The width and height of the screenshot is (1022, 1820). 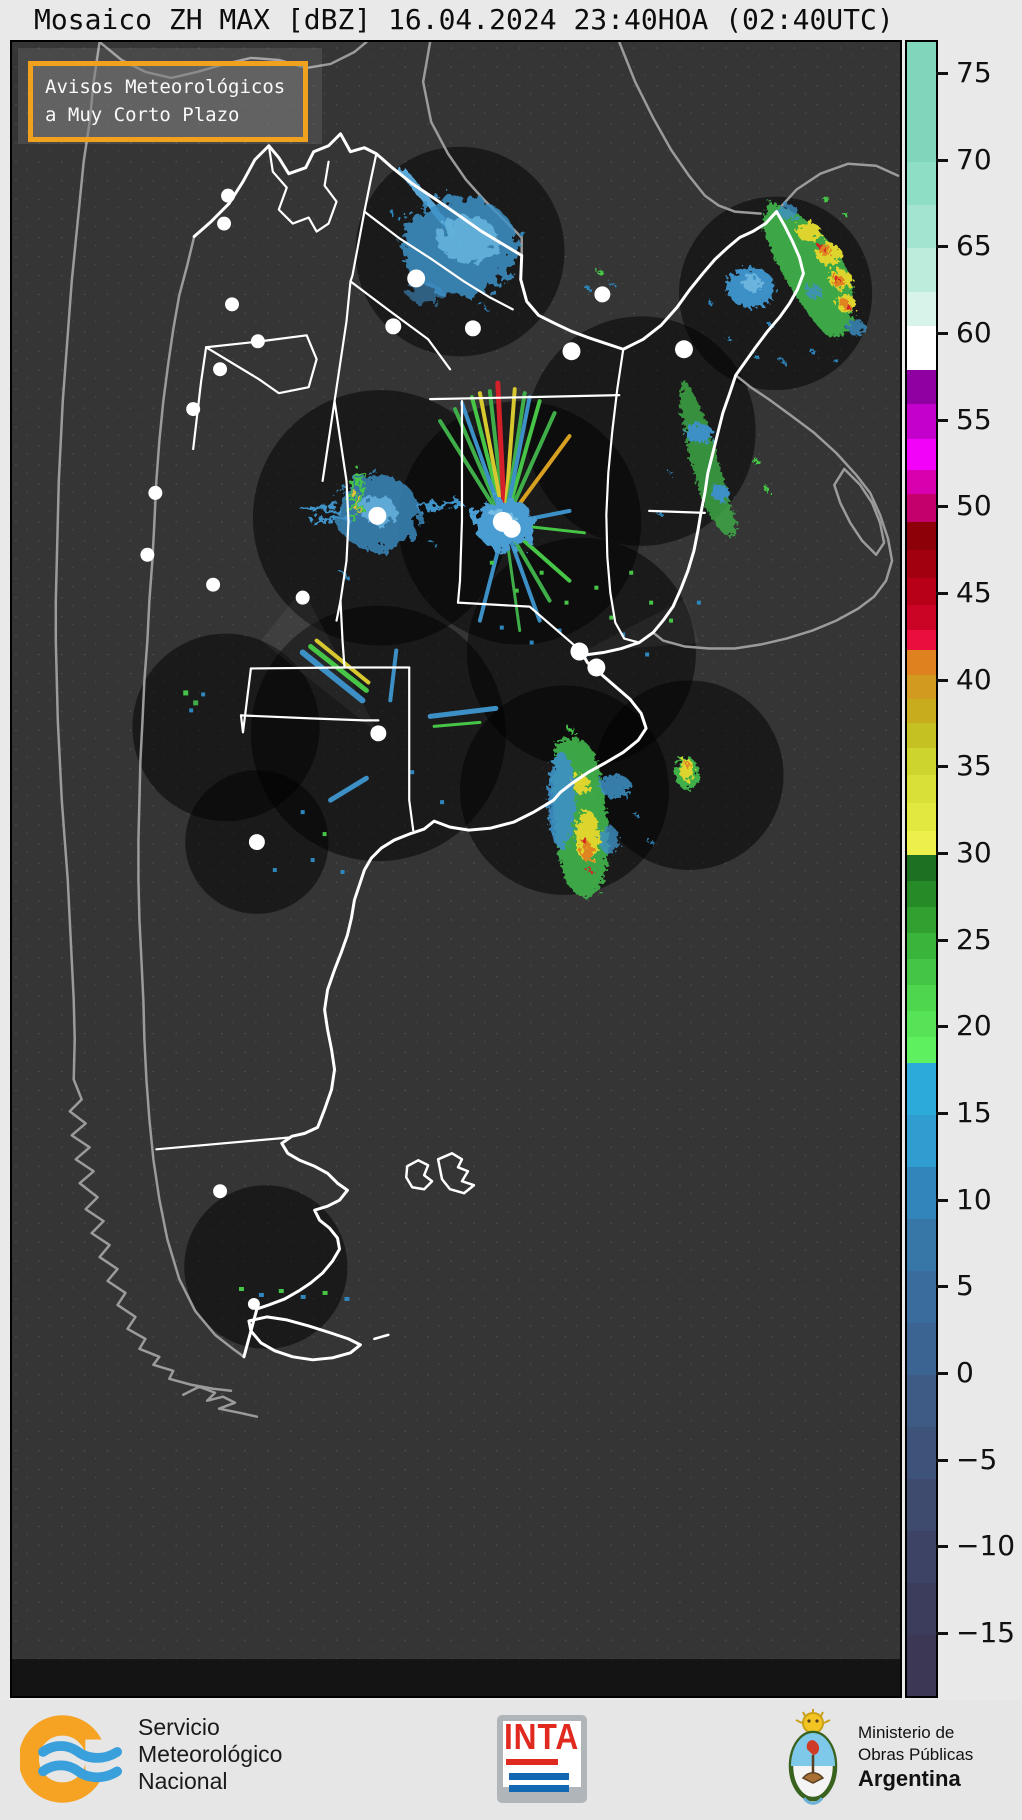 What do you see at coordinates (974, 332) in the screenshot?
I see `colorbar-tick-label: 60` at bounding box center [974, 332].